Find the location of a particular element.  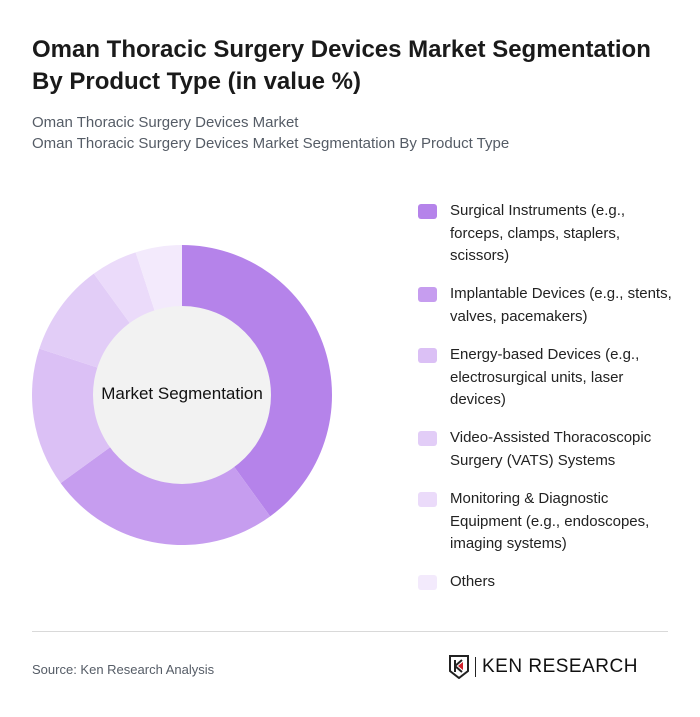

ken-research-logo: KEN RESEARCH is located at coordinates (543, 667).